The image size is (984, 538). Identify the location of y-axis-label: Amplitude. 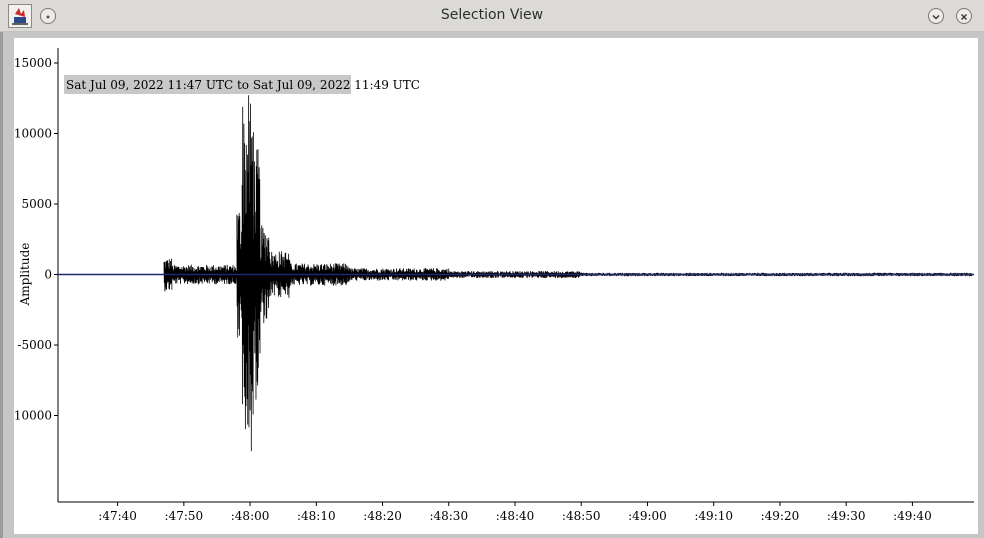
(25, 275).